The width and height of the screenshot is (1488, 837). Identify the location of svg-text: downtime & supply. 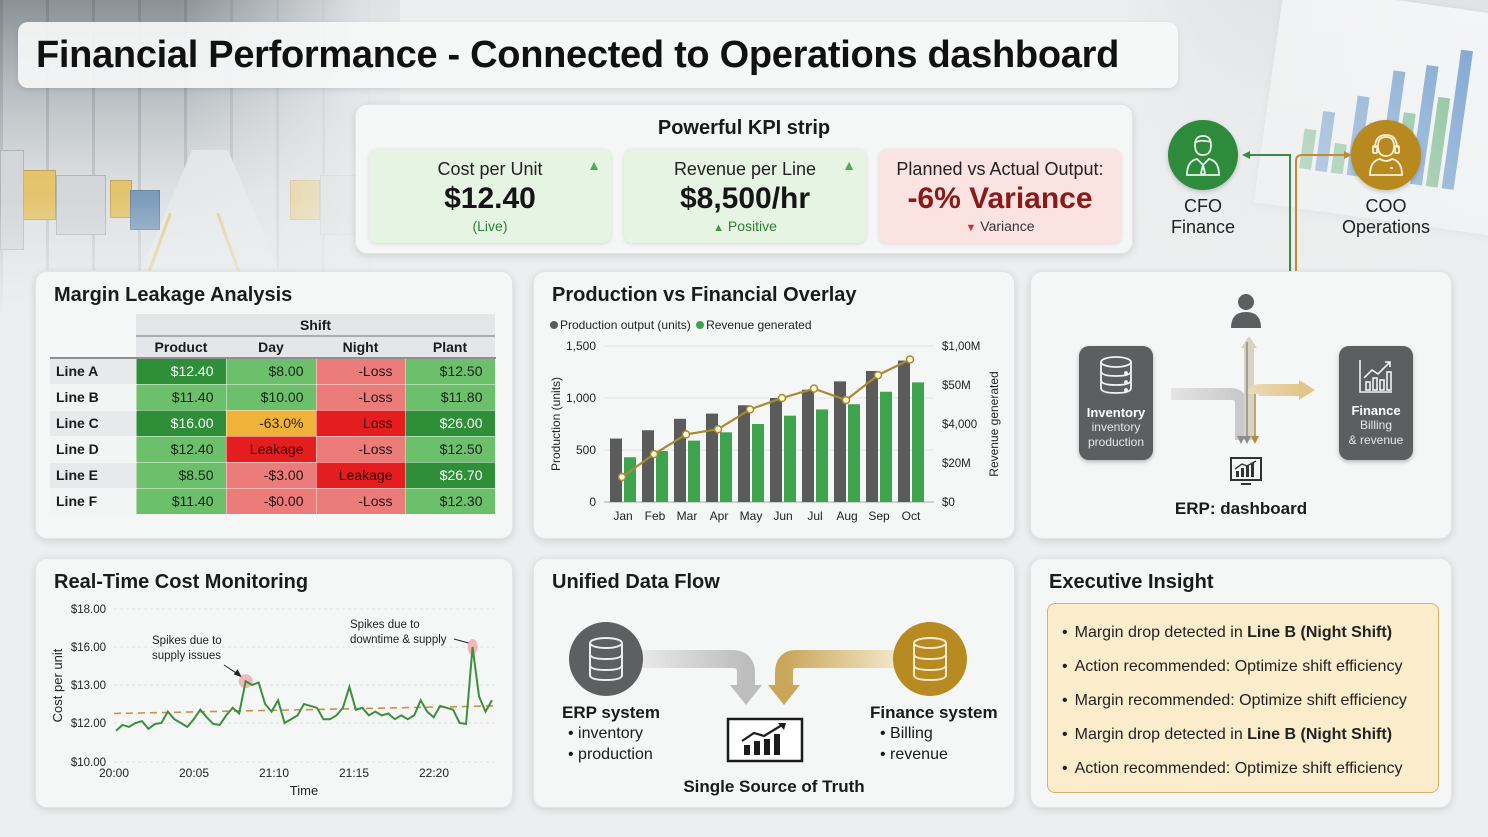
(398, 640).